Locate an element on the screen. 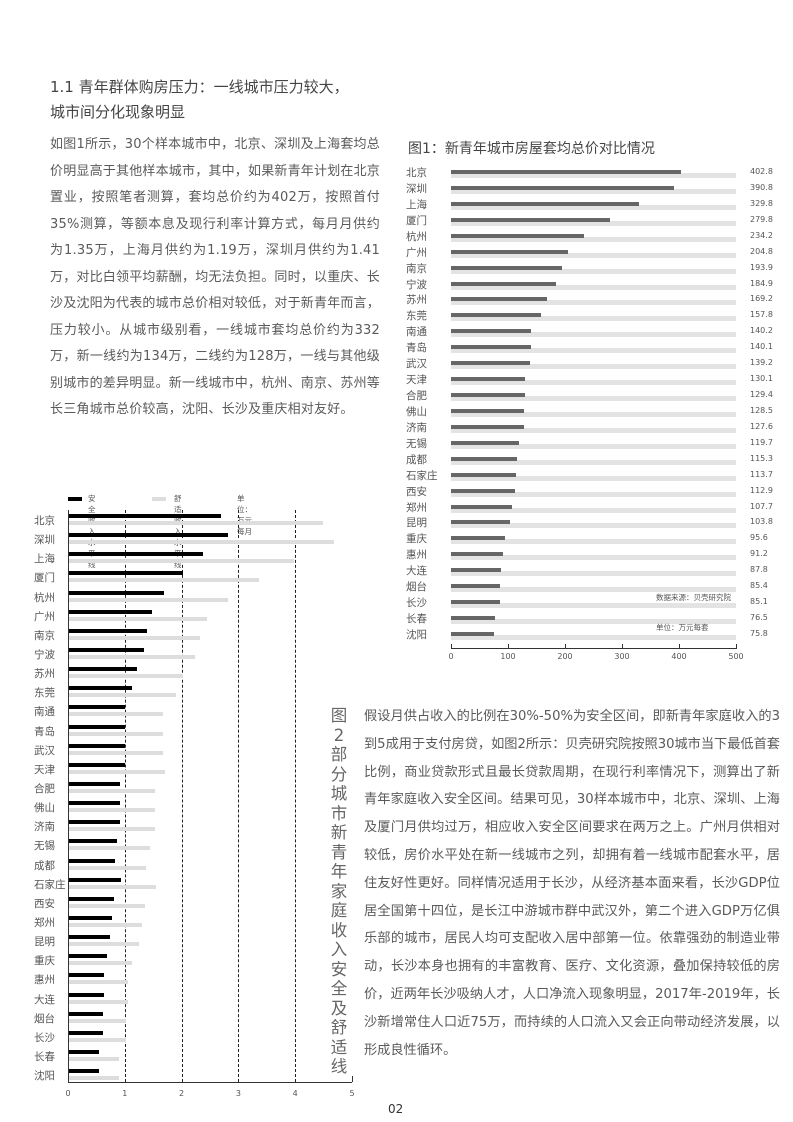 This screenshot has height=1122, width=793. chart1-category-label: 石家庄 is located at coordinates (422, 475).